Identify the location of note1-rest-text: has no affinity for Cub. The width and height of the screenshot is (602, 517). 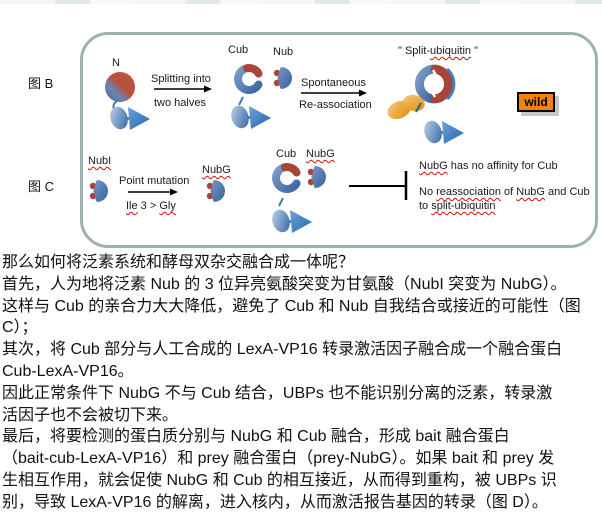
(502, 166).